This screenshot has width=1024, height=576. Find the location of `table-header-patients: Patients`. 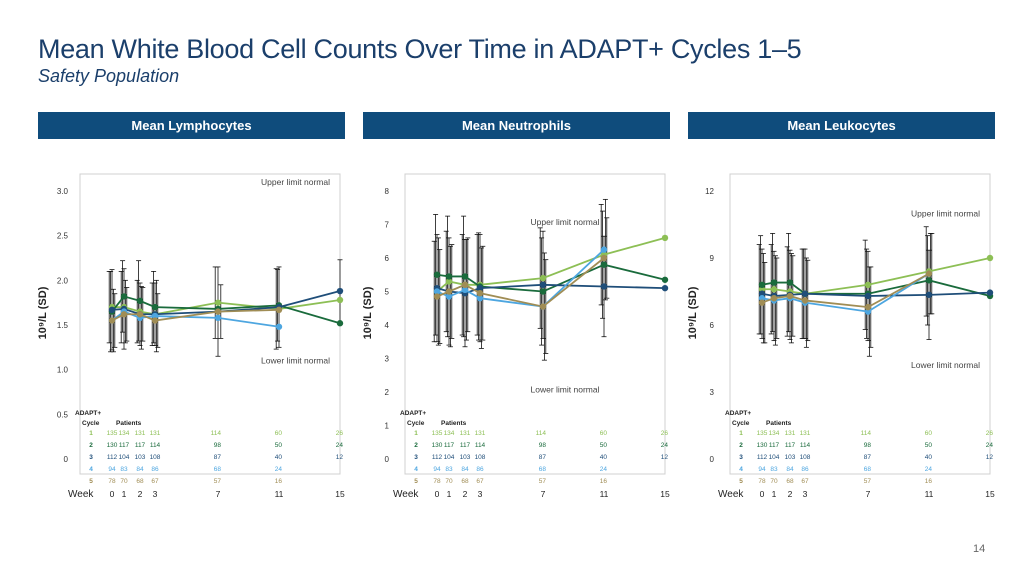

table-header-patients: Patients is located at coordinates (454, 423).